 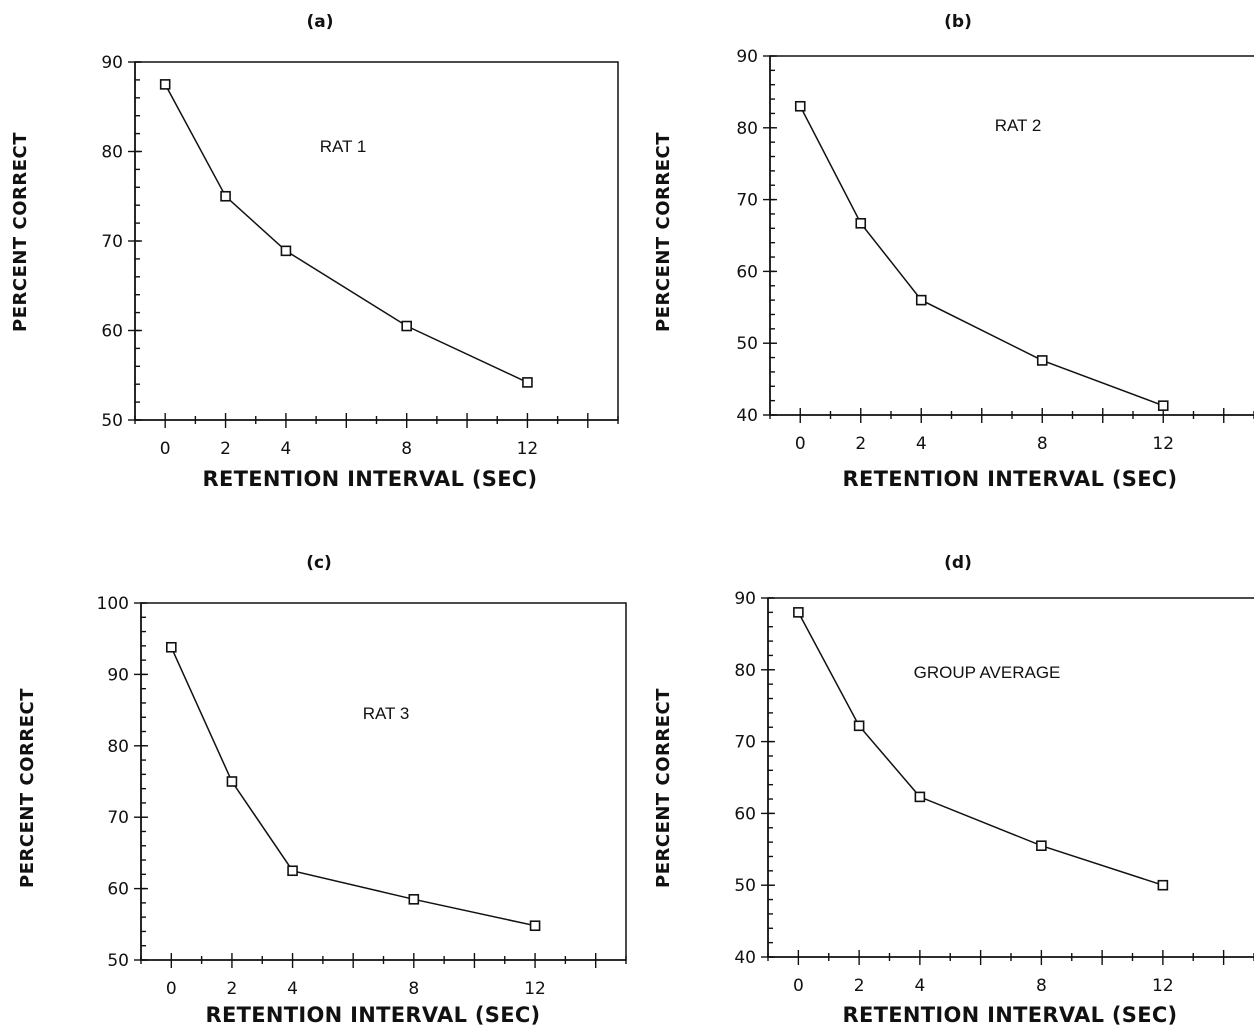 I want to click on panel-label: (d), so click(x=958, y=563).